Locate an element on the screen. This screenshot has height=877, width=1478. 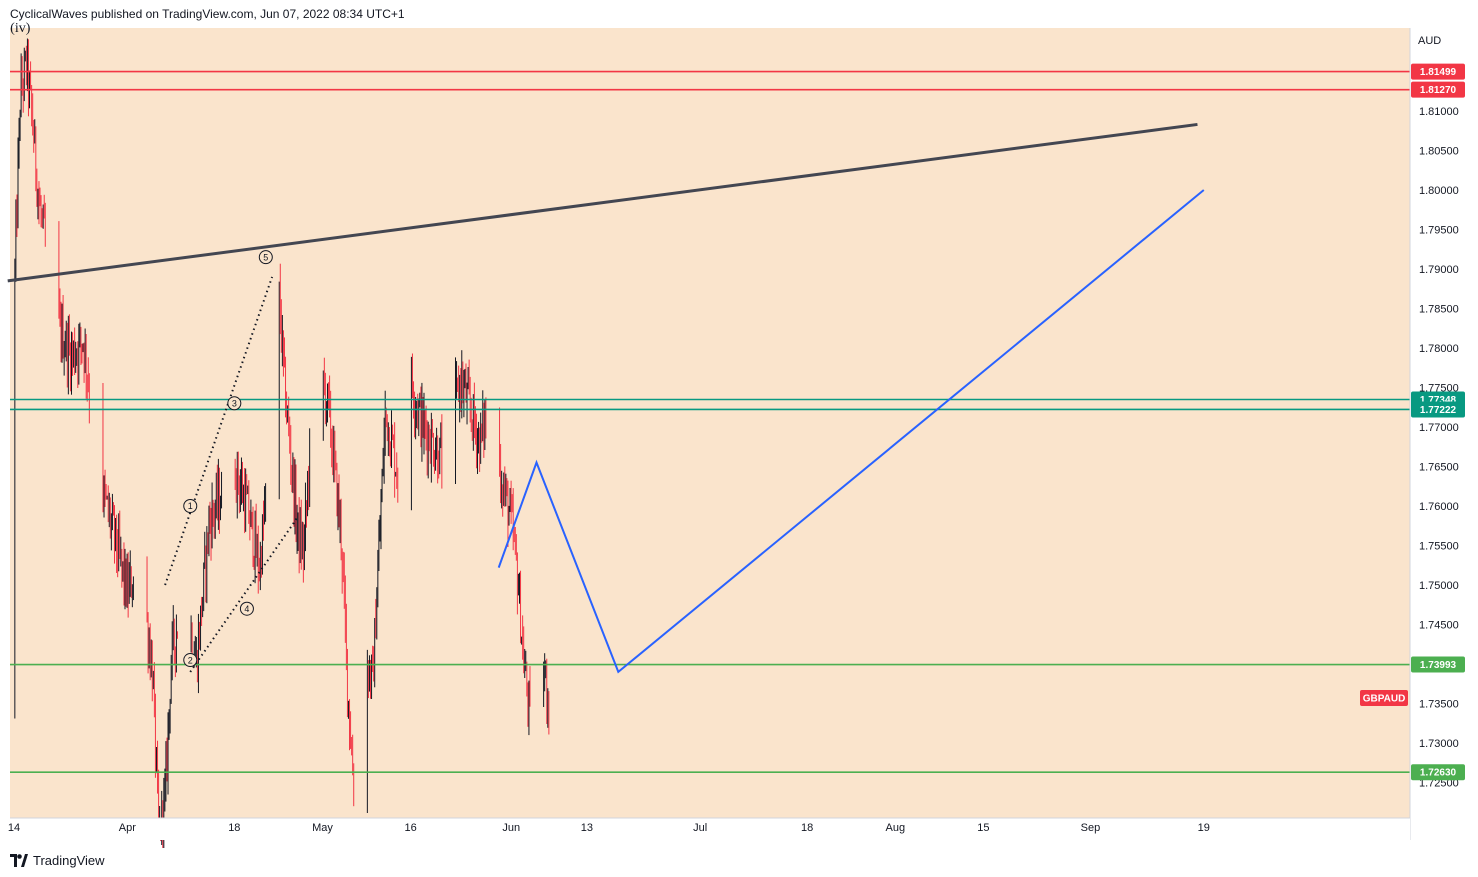
symbol-badge-box is located at coordinates (1384, 697).